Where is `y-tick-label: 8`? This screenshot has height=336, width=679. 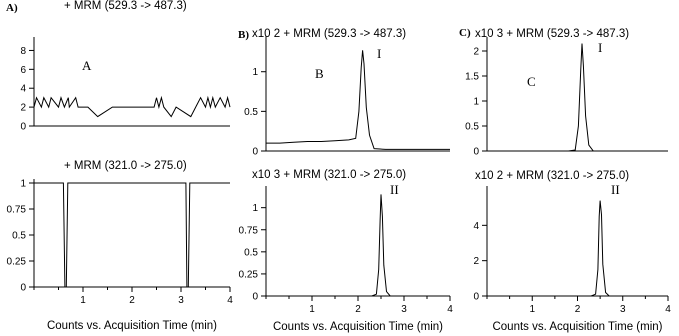 y-tick-label: 8 is located at coordinates (23, 51).